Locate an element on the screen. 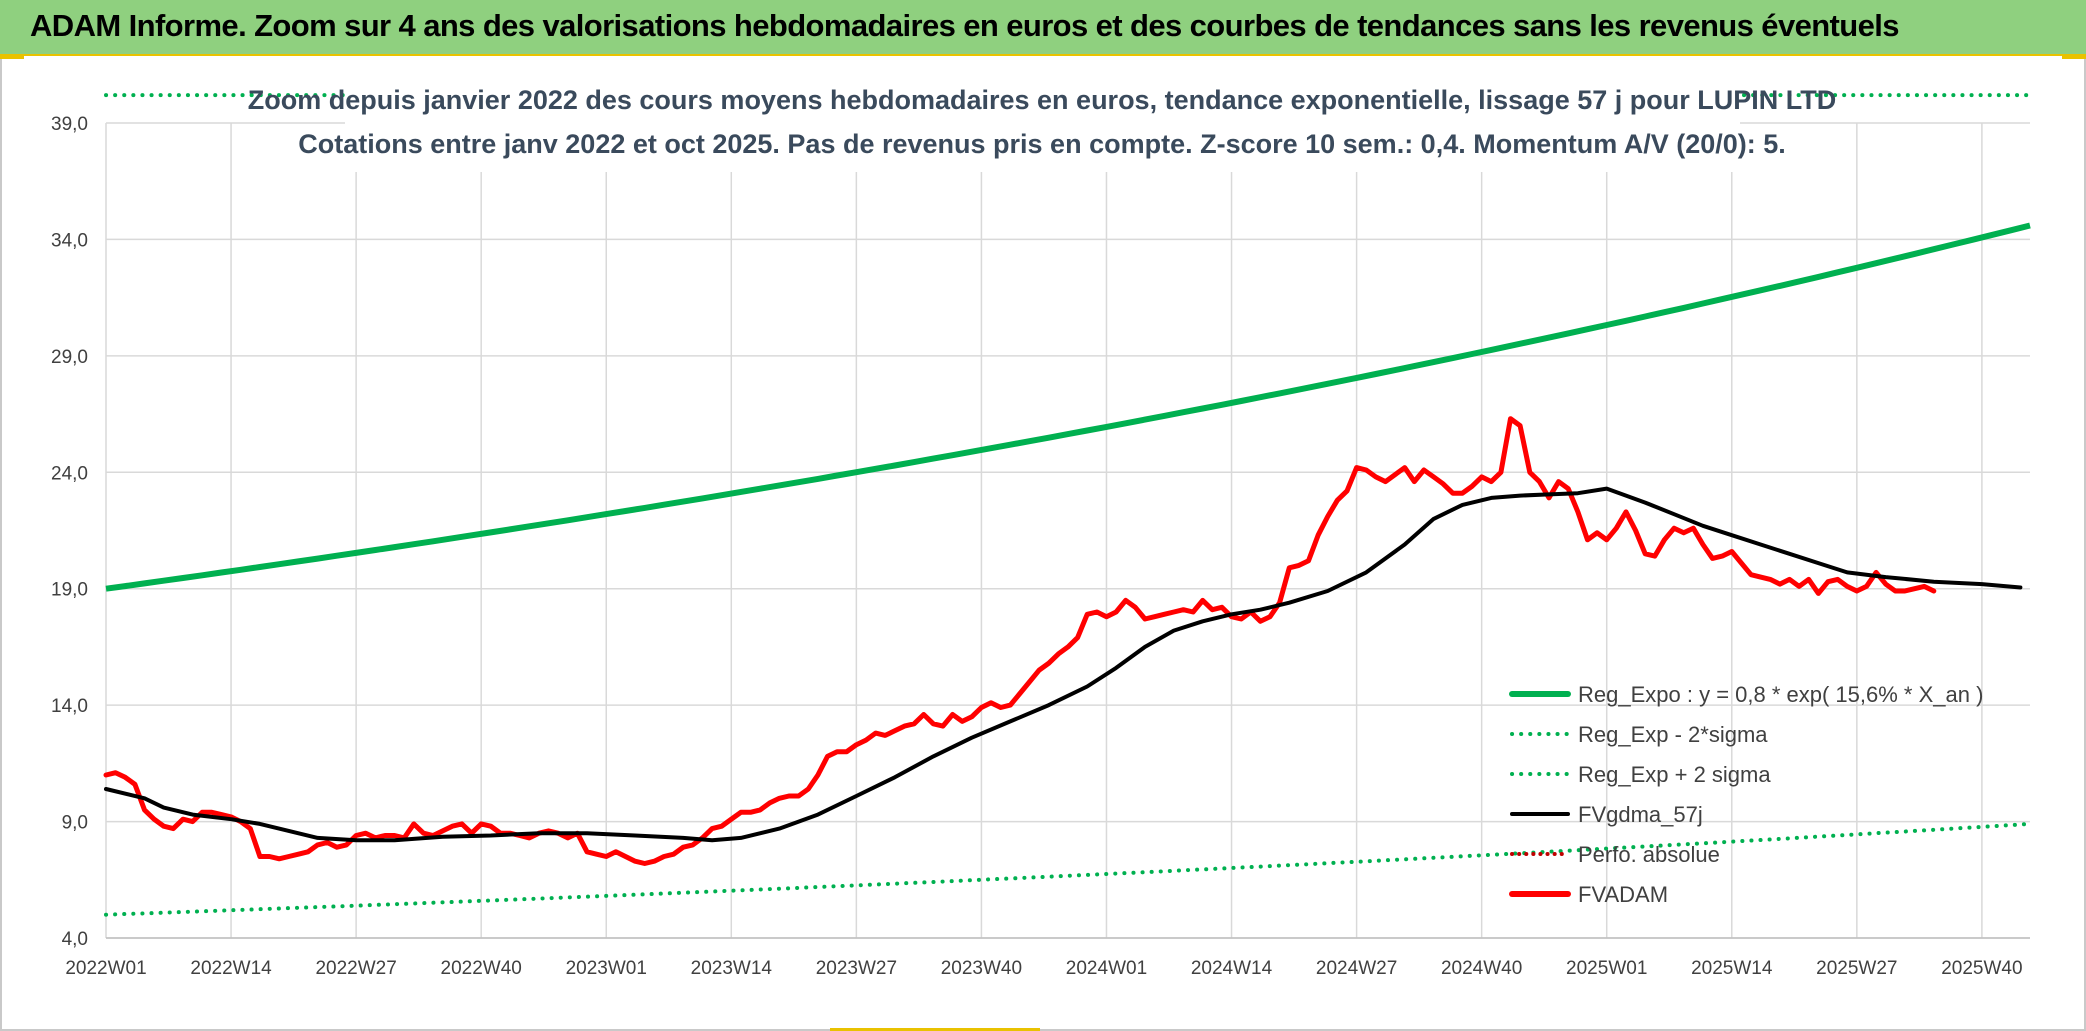 This screenshot has height=1031, width=2086. x-tick-label: 2023W27 is located at coordinates (856, 968).